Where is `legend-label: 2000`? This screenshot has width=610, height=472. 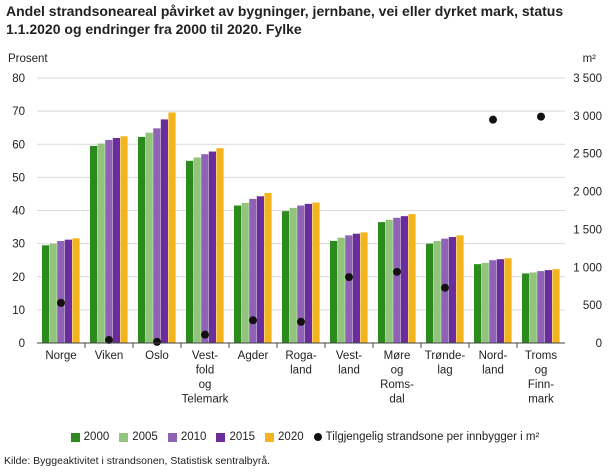
legend-label: 2000 is located at coordinates (96, 437).